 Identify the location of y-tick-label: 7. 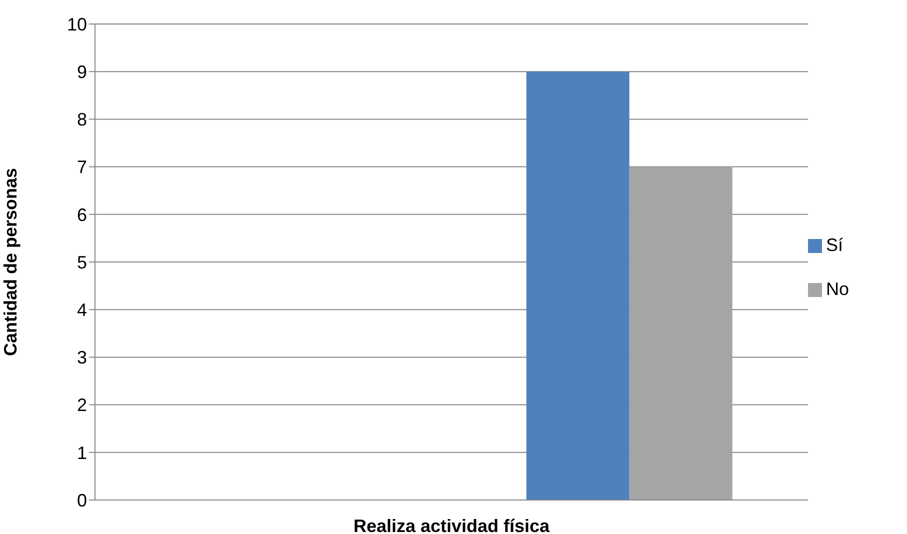
(81, 167).